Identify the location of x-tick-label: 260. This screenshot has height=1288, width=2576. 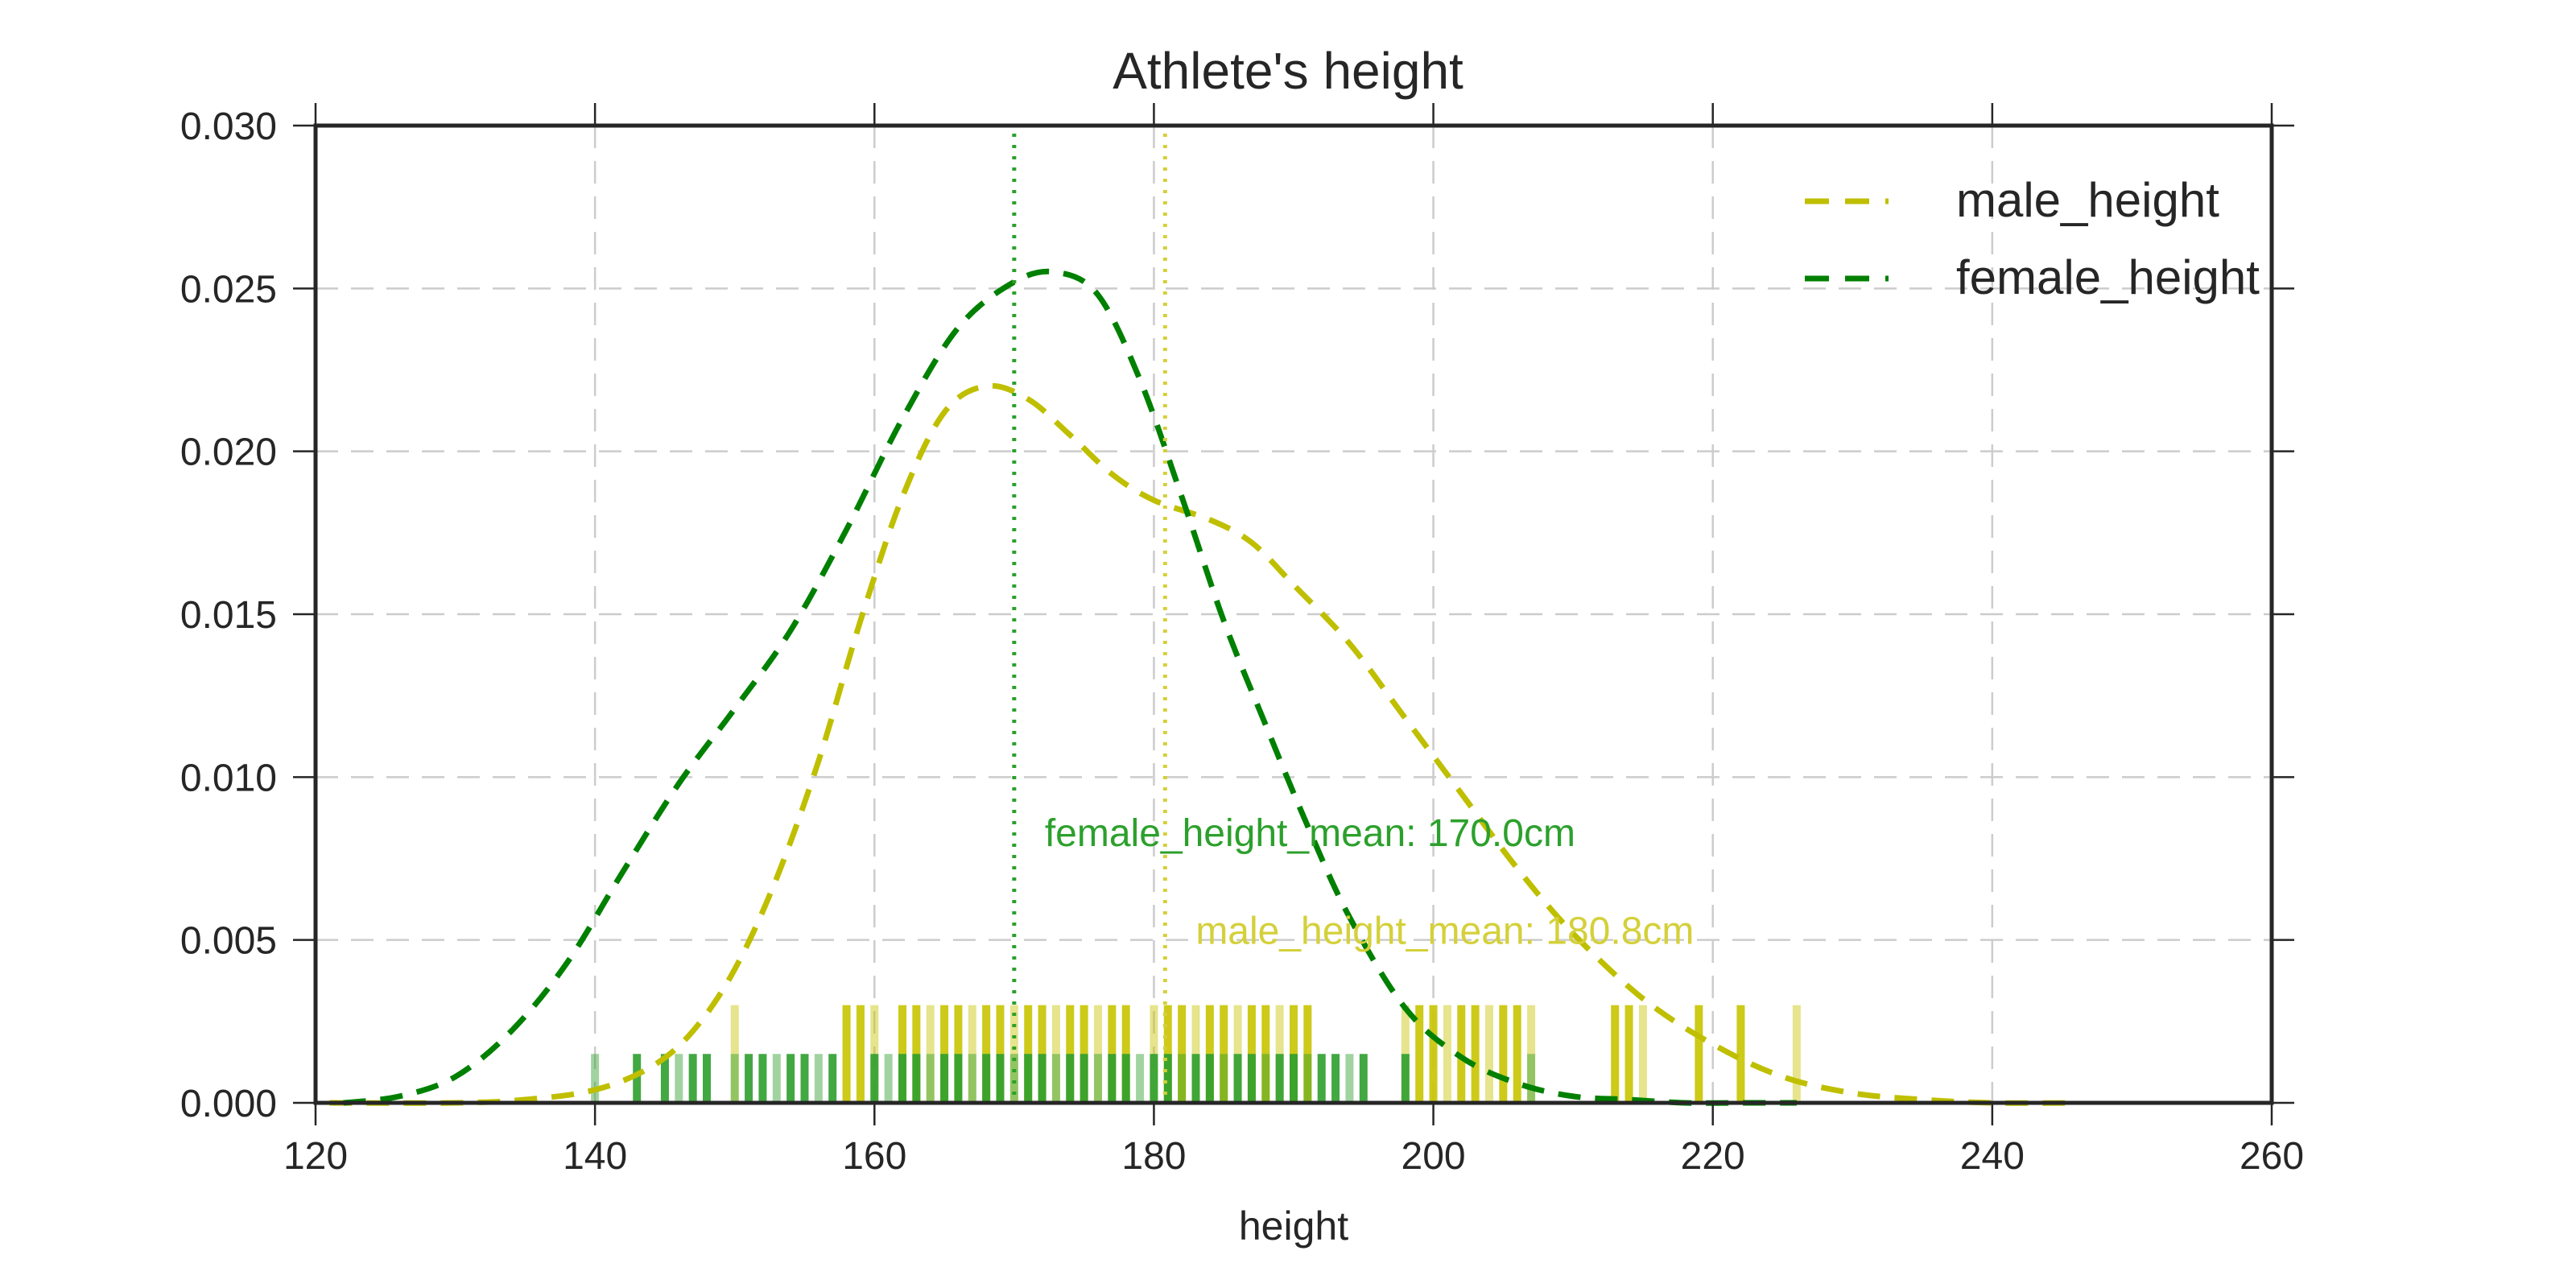
(2272, 1156).